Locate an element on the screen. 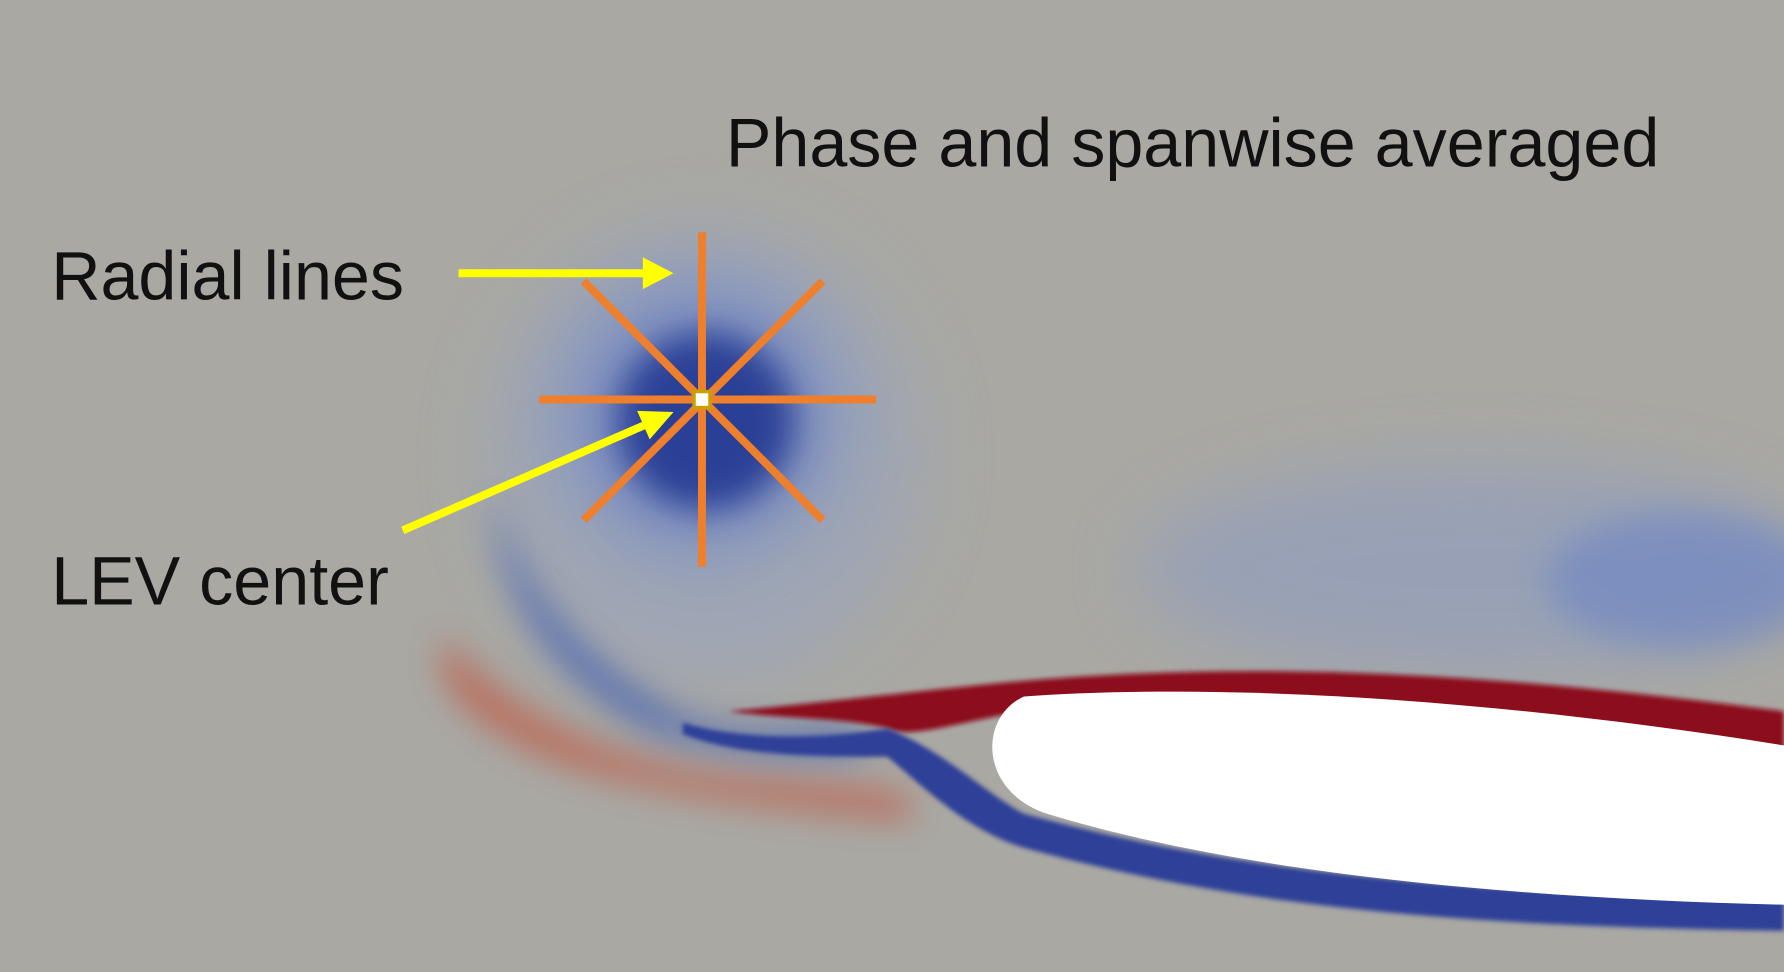 Image resolution: width=1784 pixels, height=972 pixels. airfoil is located at coordinates (1388, 798).